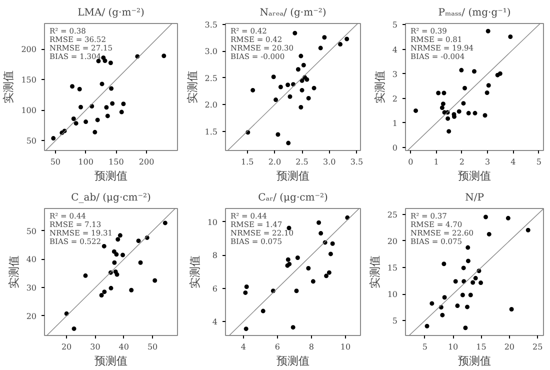 The height and width of the screenshot is (370, 550). What do you see at coordinates (311, 347) in the screenshot?
I see `x-tick-label: 8` at bounding box center [311, 347].